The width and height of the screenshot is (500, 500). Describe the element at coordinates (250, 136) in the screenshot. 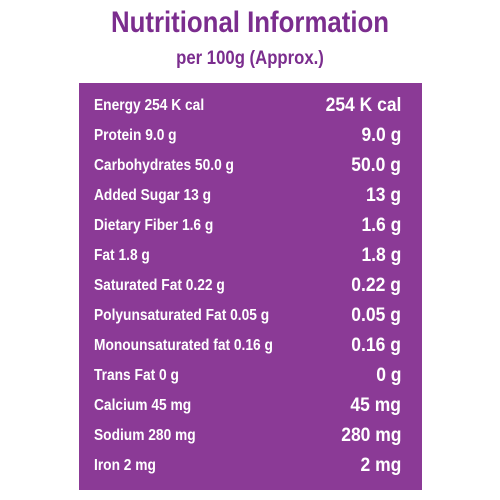

I see `nutrient-row-protein: Protein 9.0 g 9.0 g` at that location.